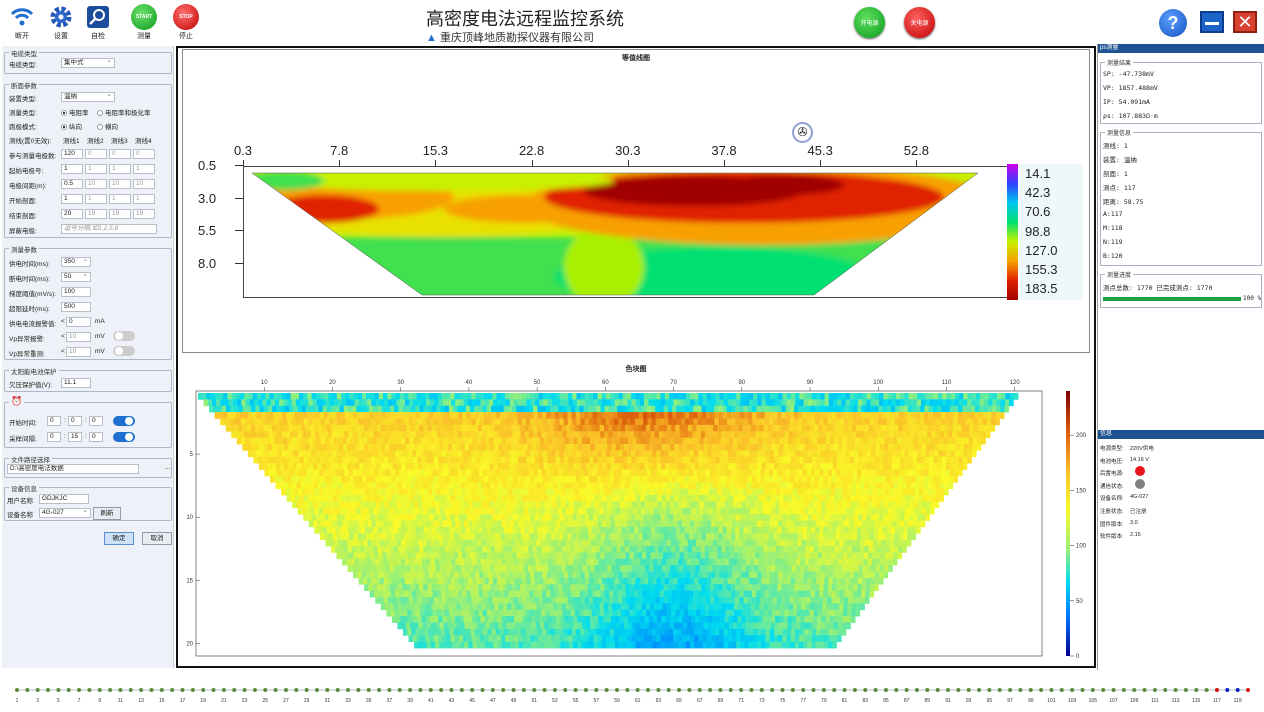  I want to click on timeout-input: 500, so click(76, 307).